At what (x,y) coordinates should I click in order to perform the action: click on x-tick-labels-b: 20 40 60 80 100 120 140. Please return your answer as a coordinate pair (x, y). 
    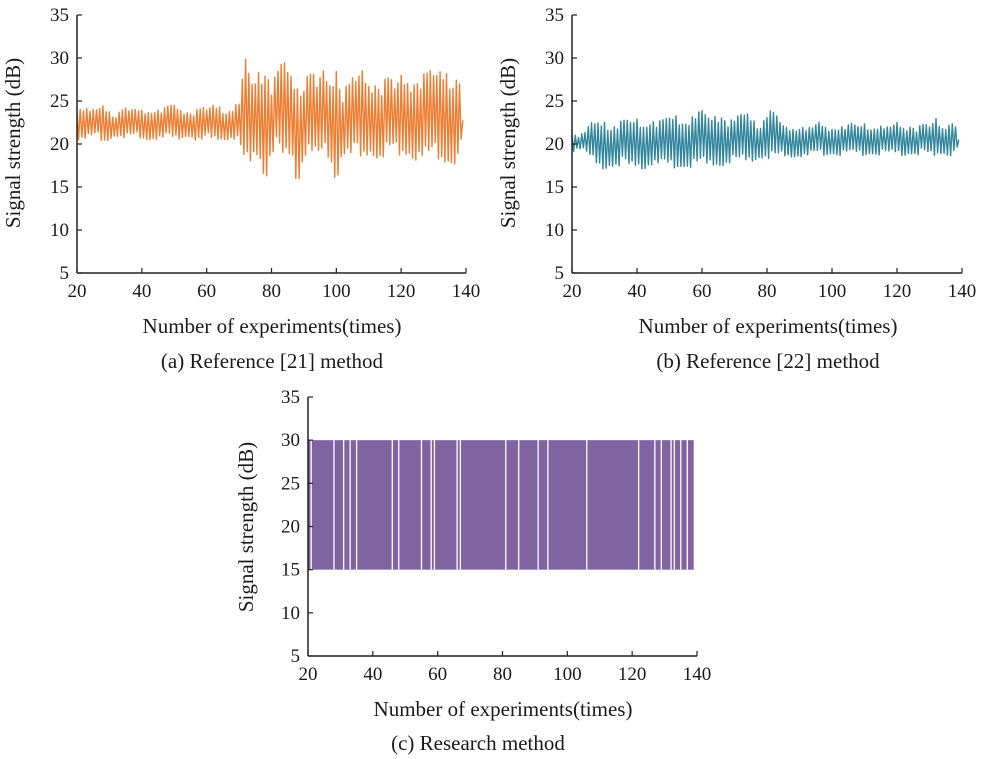
    Looking at the image, I should click on (770, 291).